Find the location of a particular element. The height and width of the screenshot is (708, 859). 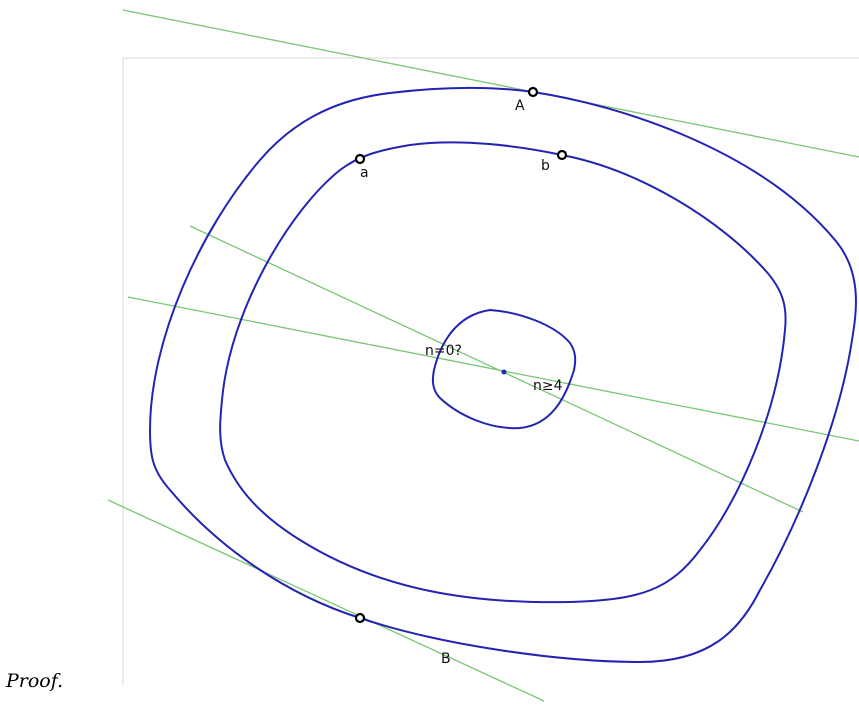

point-B-marker is located at coordinates (360, 618).